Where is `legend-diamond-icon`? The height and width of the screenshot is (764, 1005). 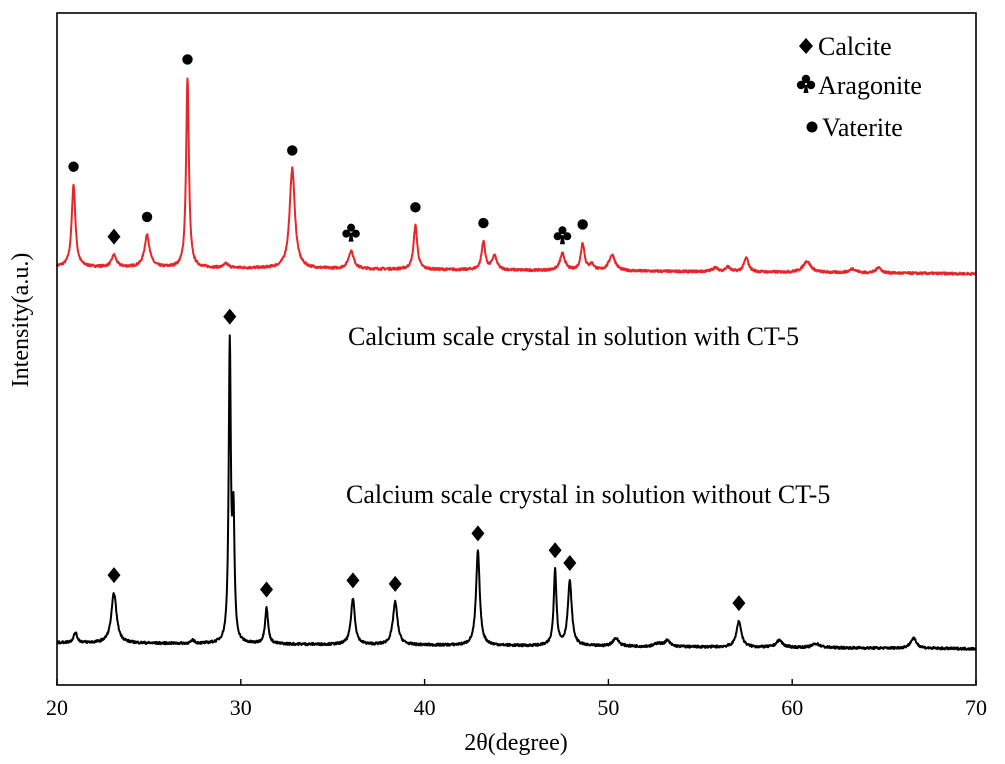
legend-diamond-icon is located at coordinates (806, 46).